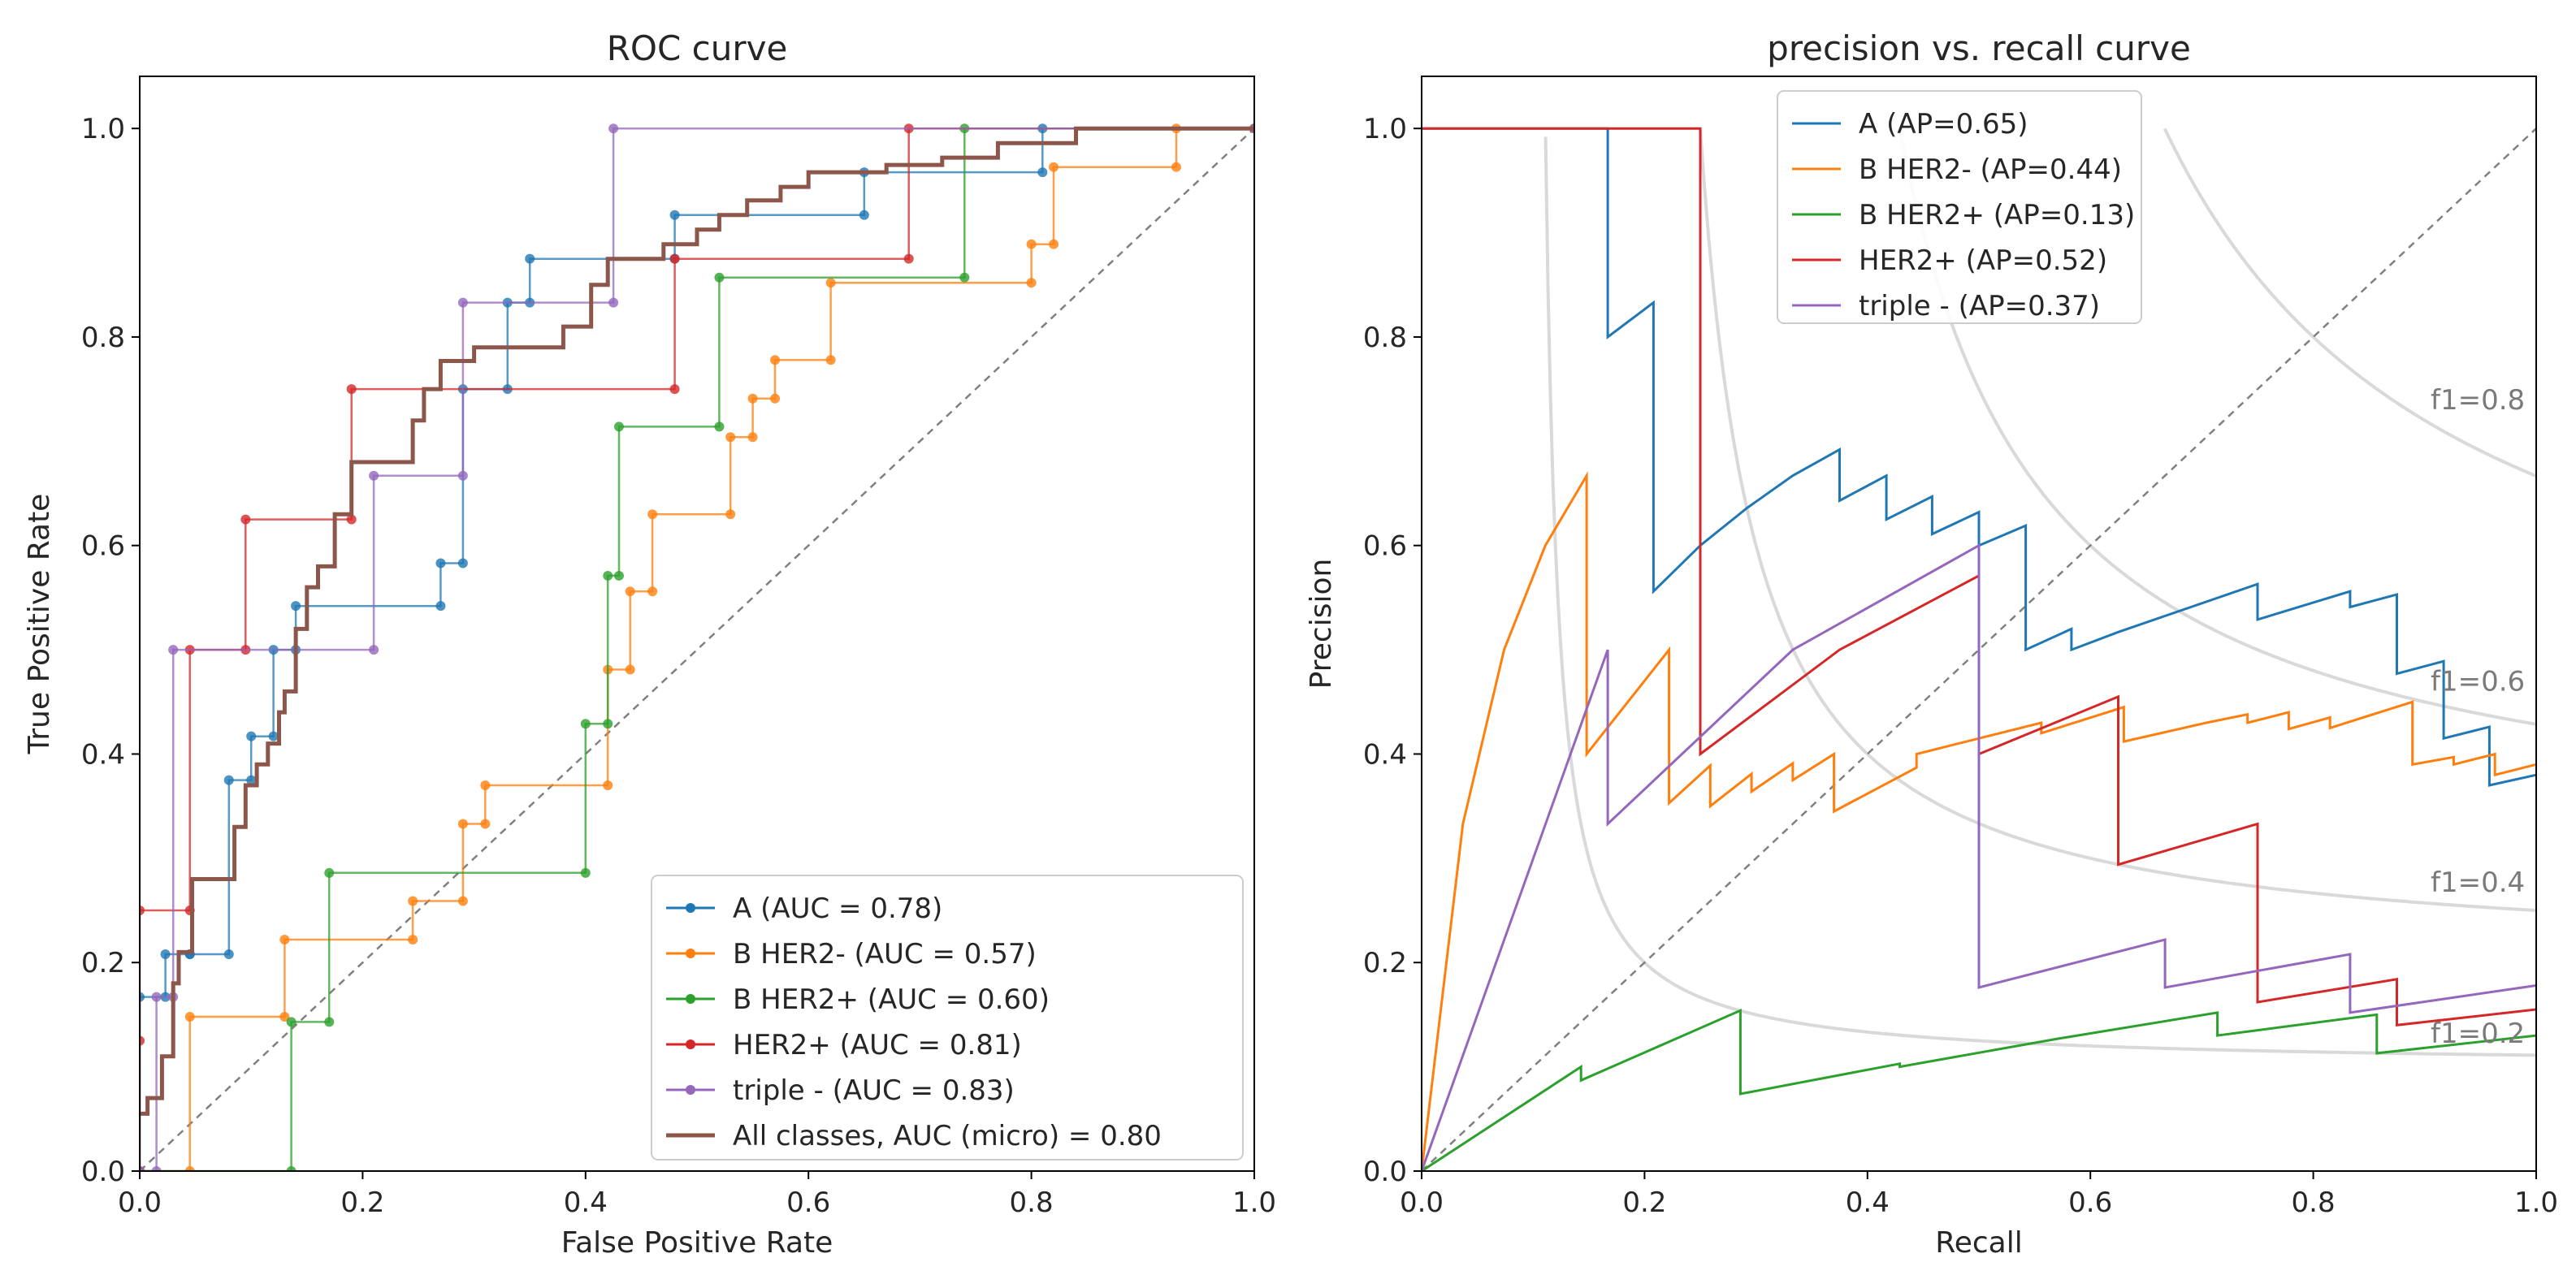 The height and width of the screenshot is (1288, 2576). I want to click on iso-f1-label: f1=0.8, so click(2478, 401).